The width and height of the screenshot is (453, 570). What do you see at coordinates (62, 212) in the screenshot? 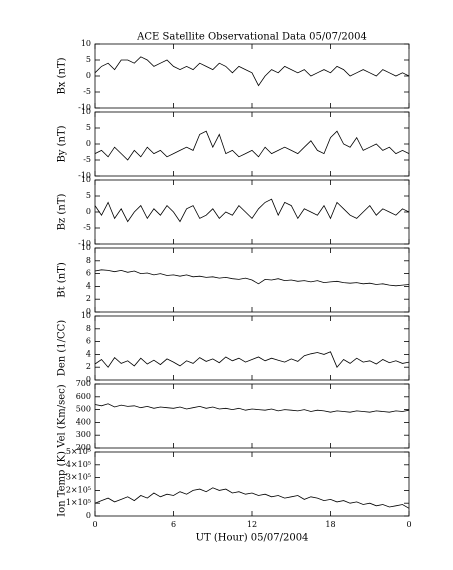
I see `y-axis-label: Bz (nT)` at bounding box center [62, 212].